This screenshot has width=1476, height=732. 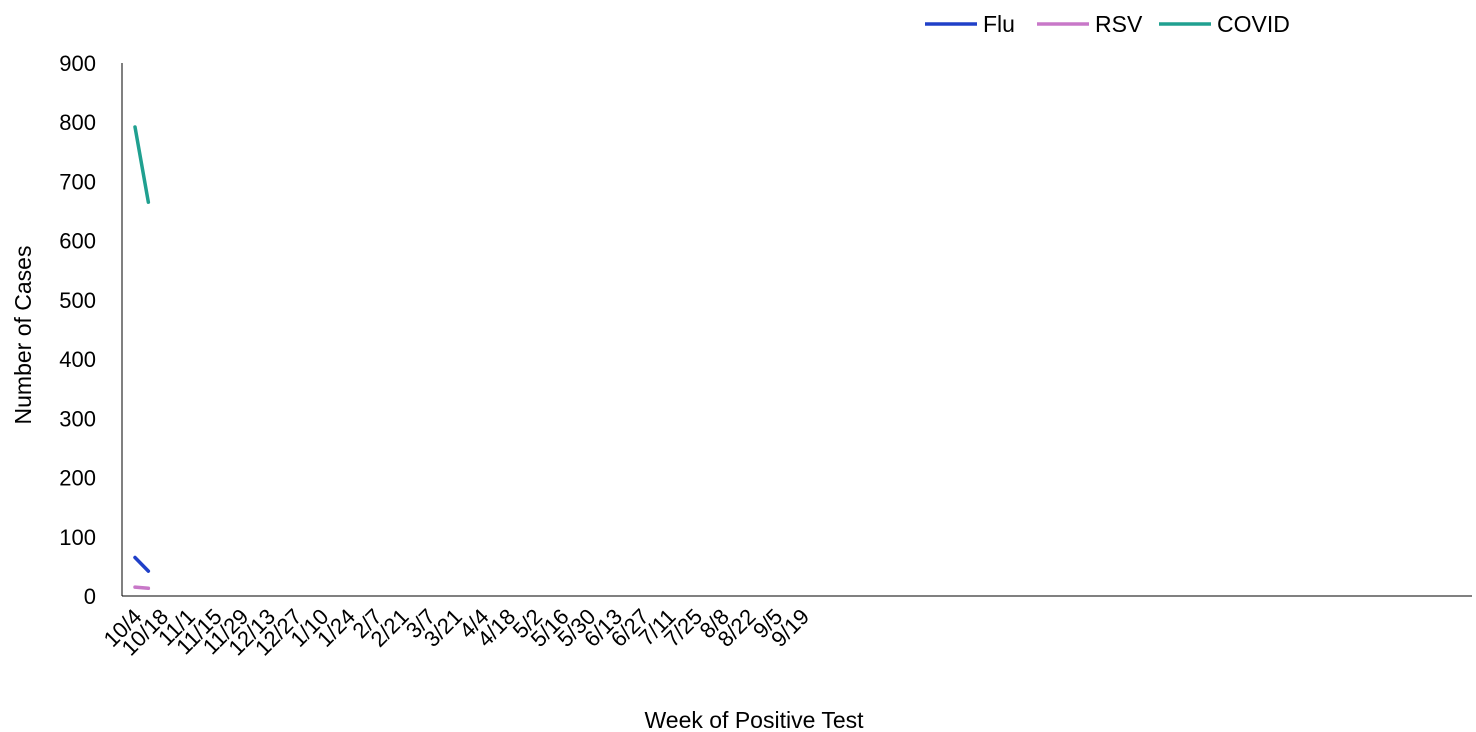 What do you see at coordinates (77, 537) in the screenshot?
I see `y-tick-label: 100` at bounding box center [77, 537].